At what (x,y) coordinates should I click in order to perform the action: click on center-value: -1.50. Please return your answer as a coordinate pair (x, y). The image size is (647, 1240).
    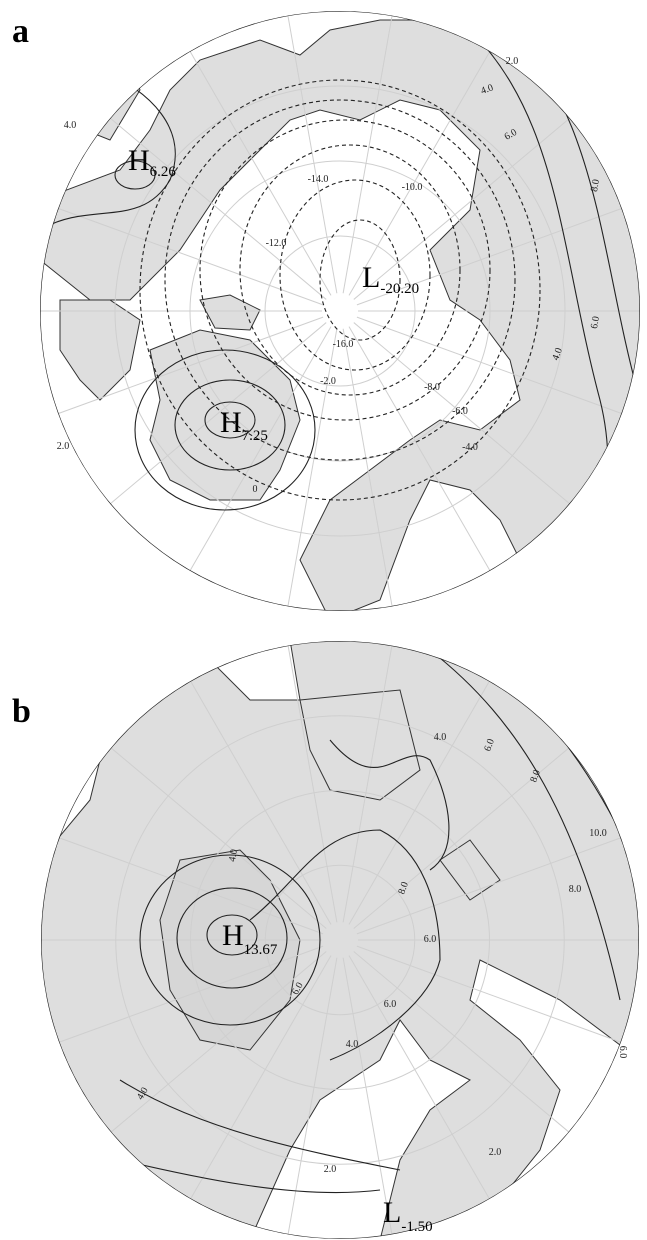
    Looking at the image, I should click on (416, 1227).